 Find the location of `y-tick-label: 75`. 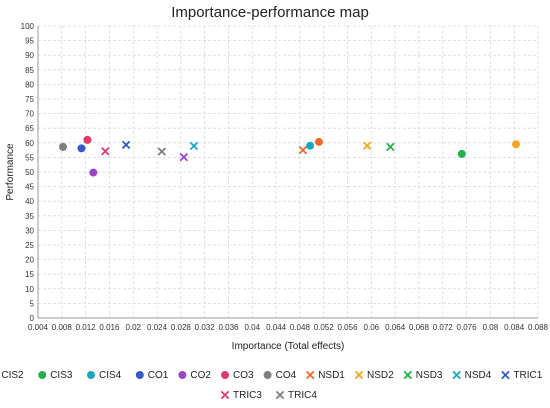

y-tick-label: 75 is located at coordinates (29, 99).